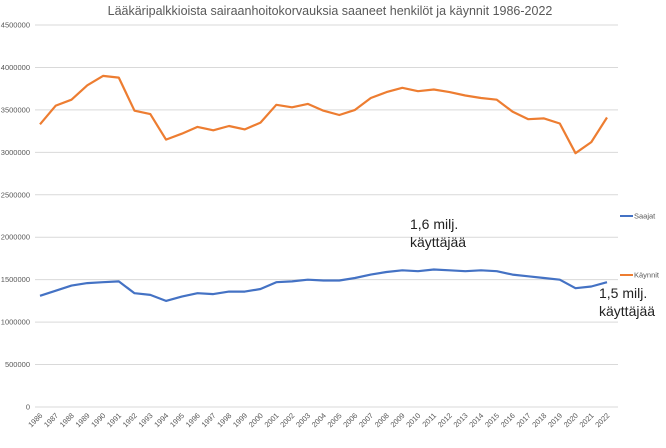  What do you see at coordinates (645, 216) in the screenshot?
I see `legend-label: Saajat` at bounding box center [645, 216].